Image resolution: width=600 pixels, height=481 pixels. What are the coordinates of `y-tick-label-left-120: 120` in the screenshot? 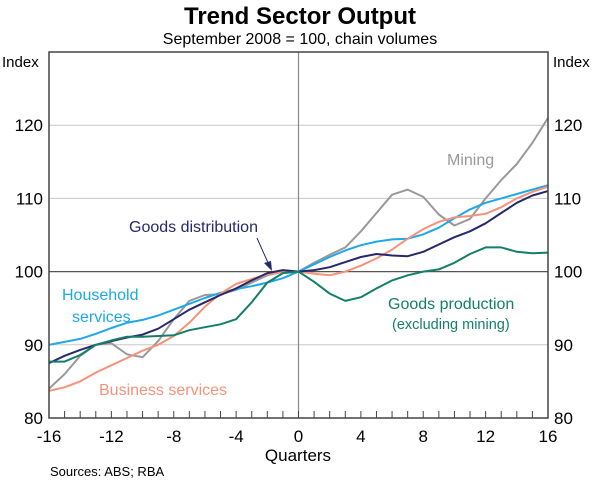 It's located at (29, 125).